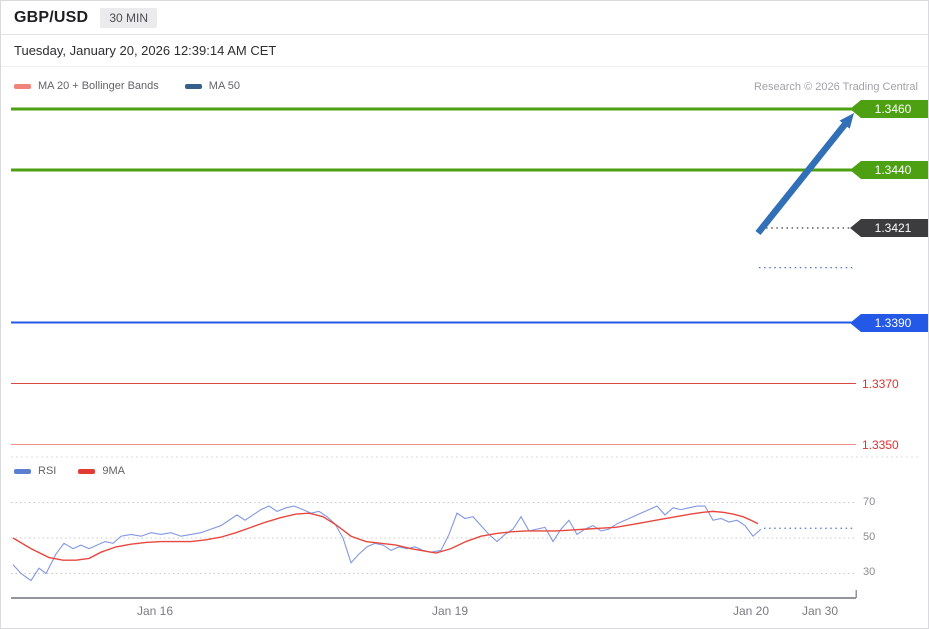 This screenshot has width=929, height=629. I want to click on resistance-price-tag: 1.3440, so click(889, 170).